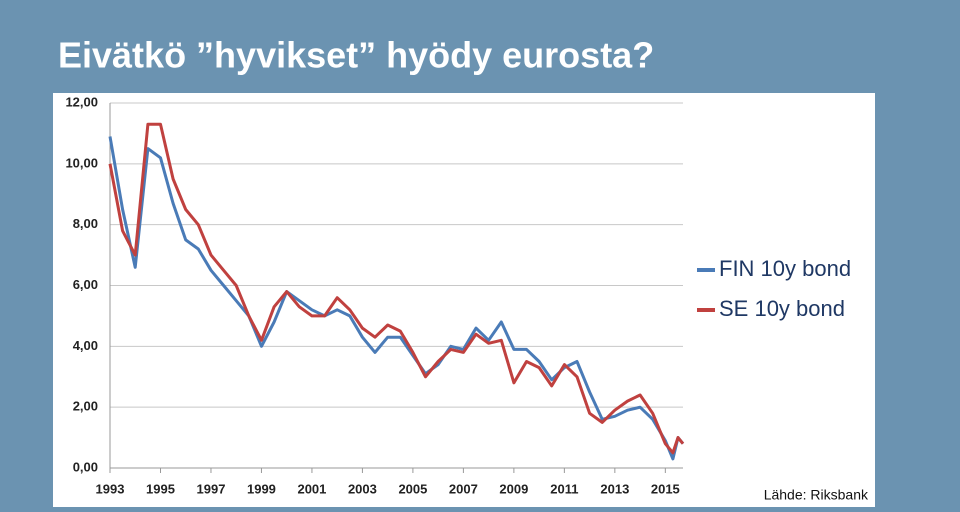 The image size is (960, 512). Describe the element at coordinates (81, 162) in the screenshot. I see `y-tick-label: 10,00` at that location.